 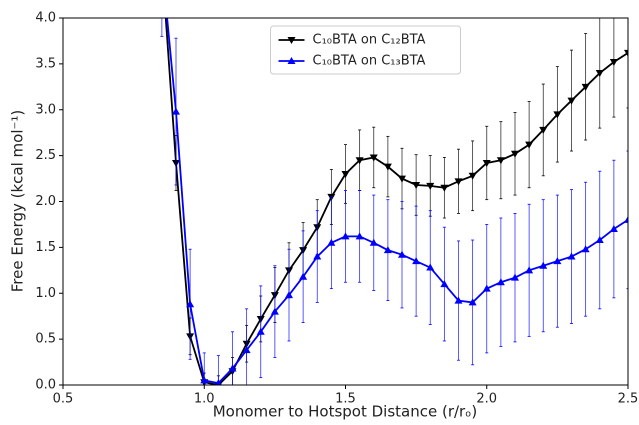 What do you see at coordinates (345, 412) in the screenshot?
I see `x-axis-label: Monomer to Hotspot Distance (r/rₒ)` at bounding box center [345, 412].